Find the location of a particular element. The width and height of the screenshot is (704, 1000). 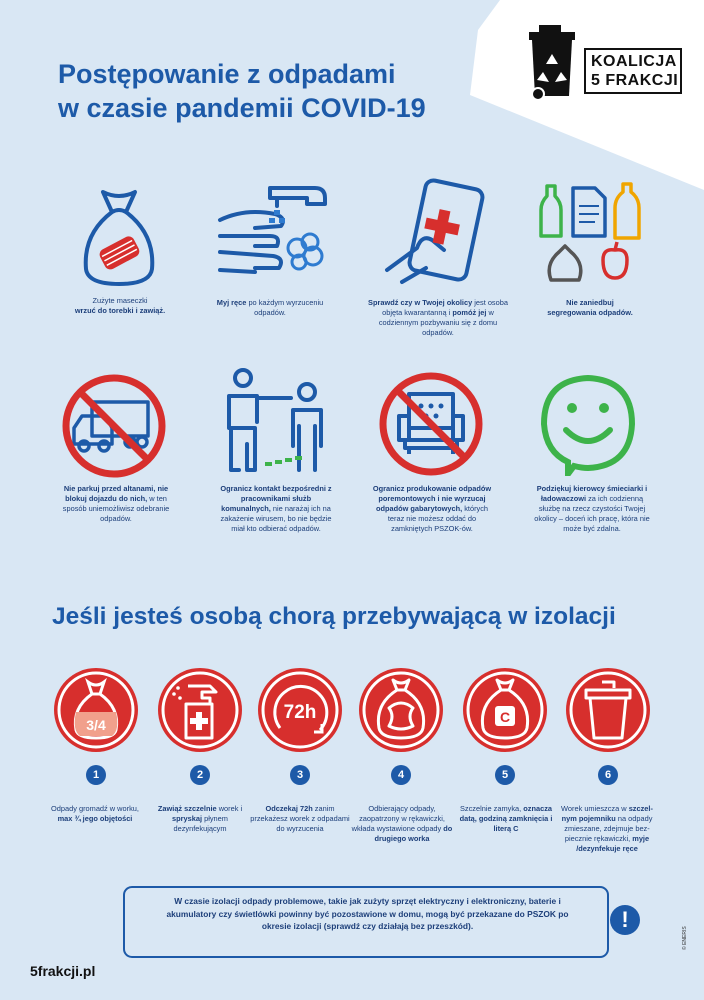

phone-medical-icon is located at coordinates (435, 231).